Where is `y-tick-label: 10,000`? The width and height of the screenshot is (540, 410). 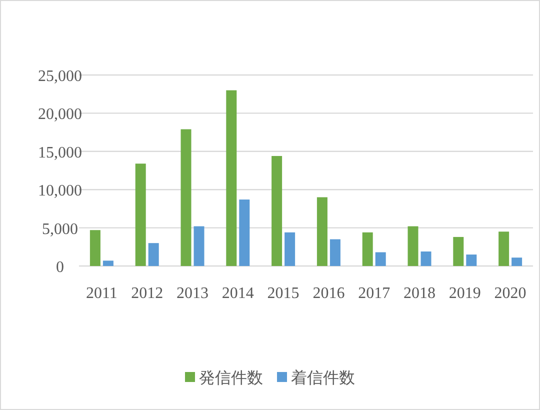 y-tick-label: 10,000 is located at coordinates (60, 191).